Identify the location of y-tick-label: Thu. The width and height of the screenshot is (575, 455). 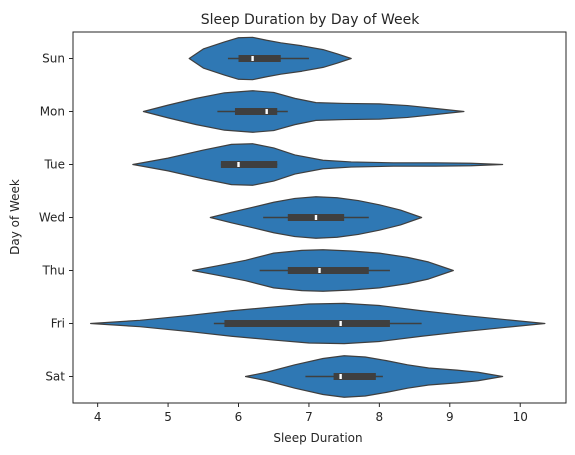
(53, 271).